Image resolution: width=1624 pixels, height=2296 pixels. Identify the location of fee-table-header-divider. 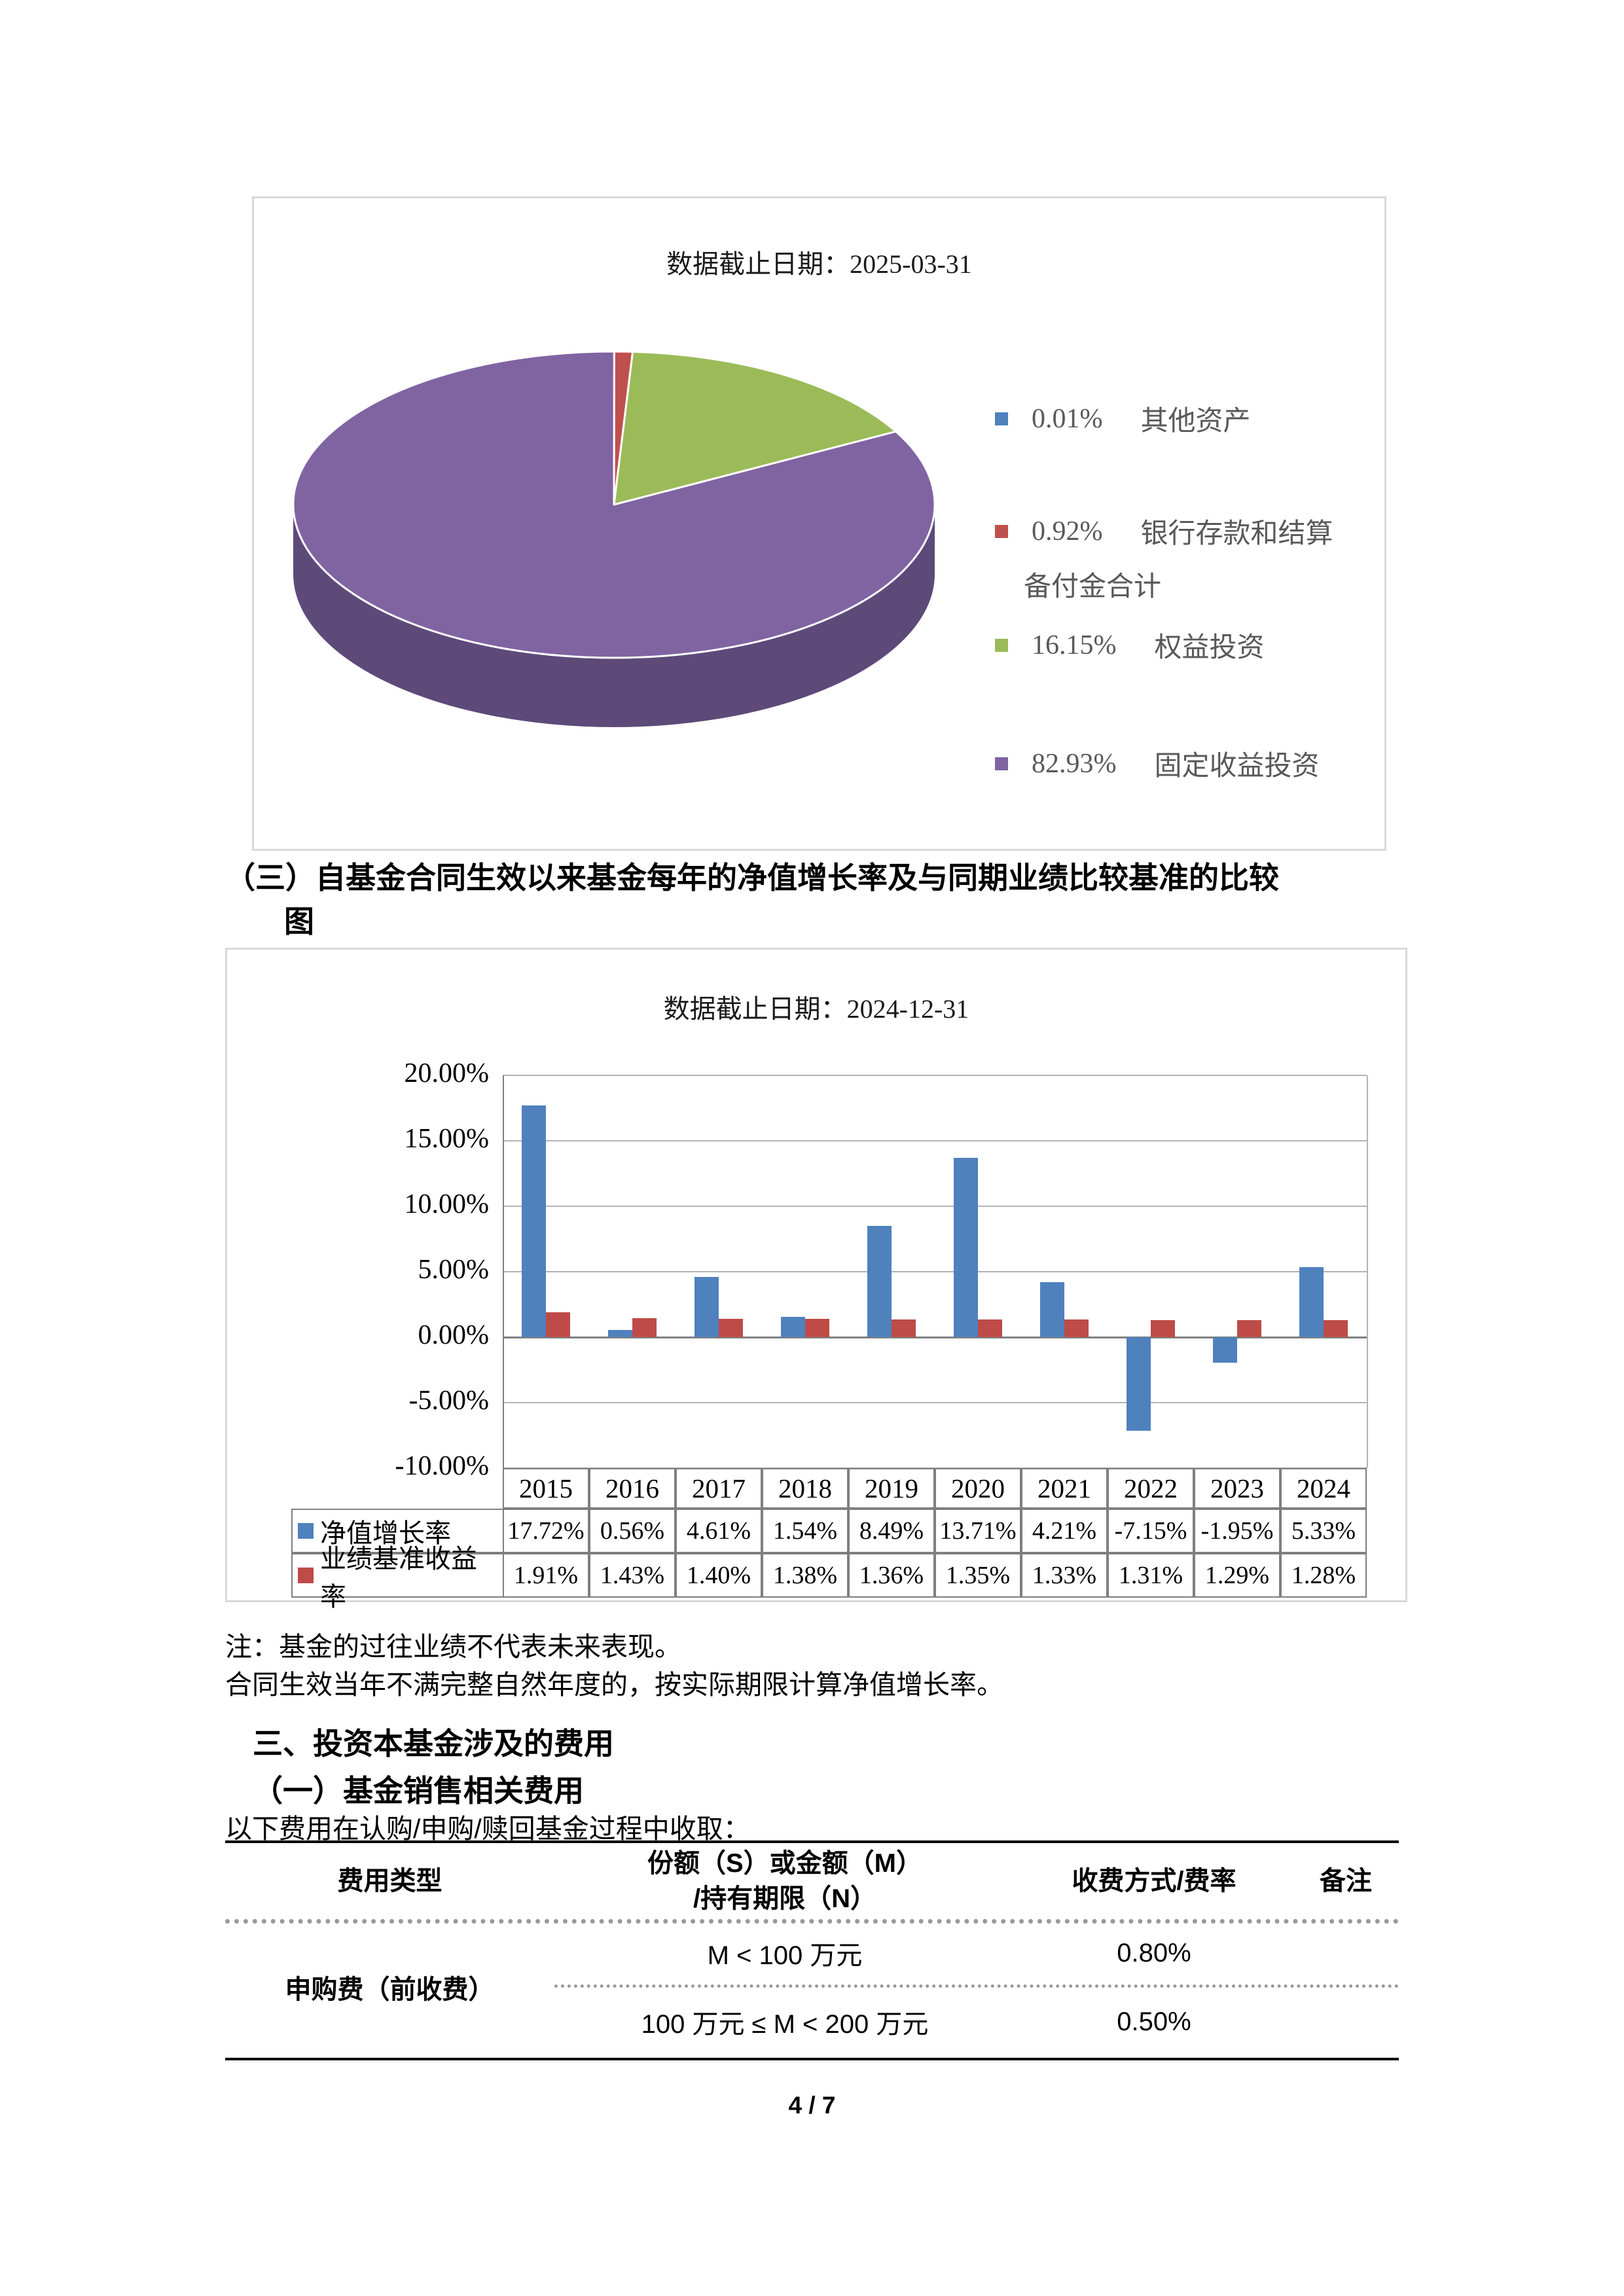
(812, 1921).